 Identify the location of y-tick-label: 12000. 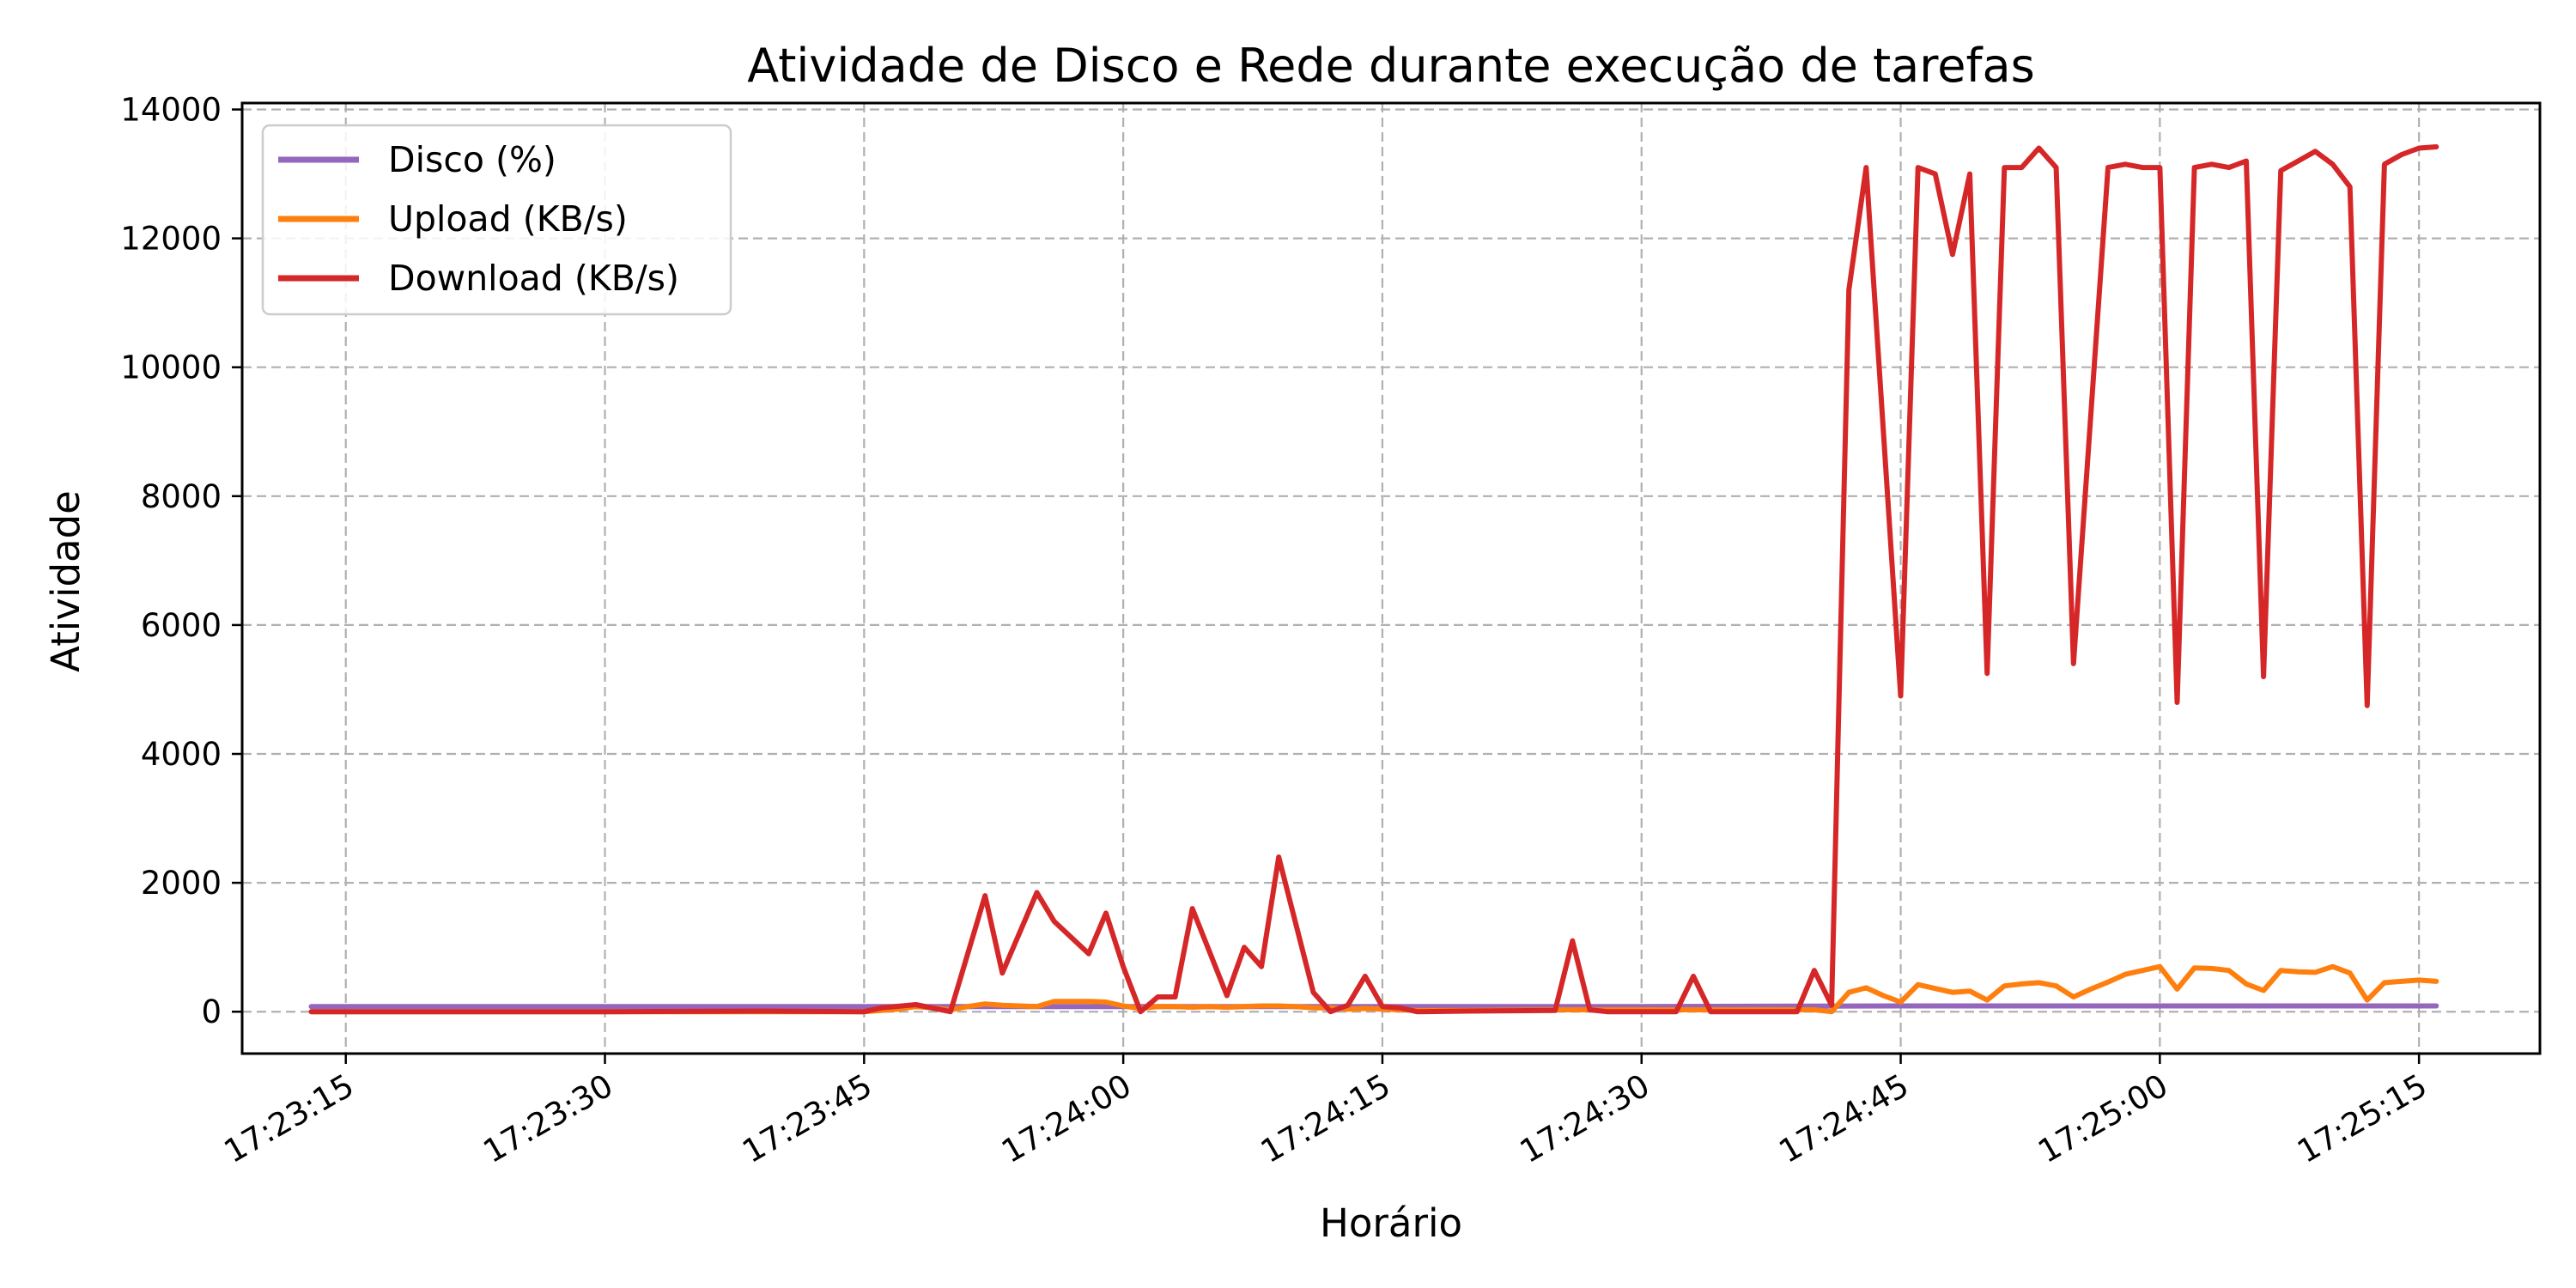
(171, 240).